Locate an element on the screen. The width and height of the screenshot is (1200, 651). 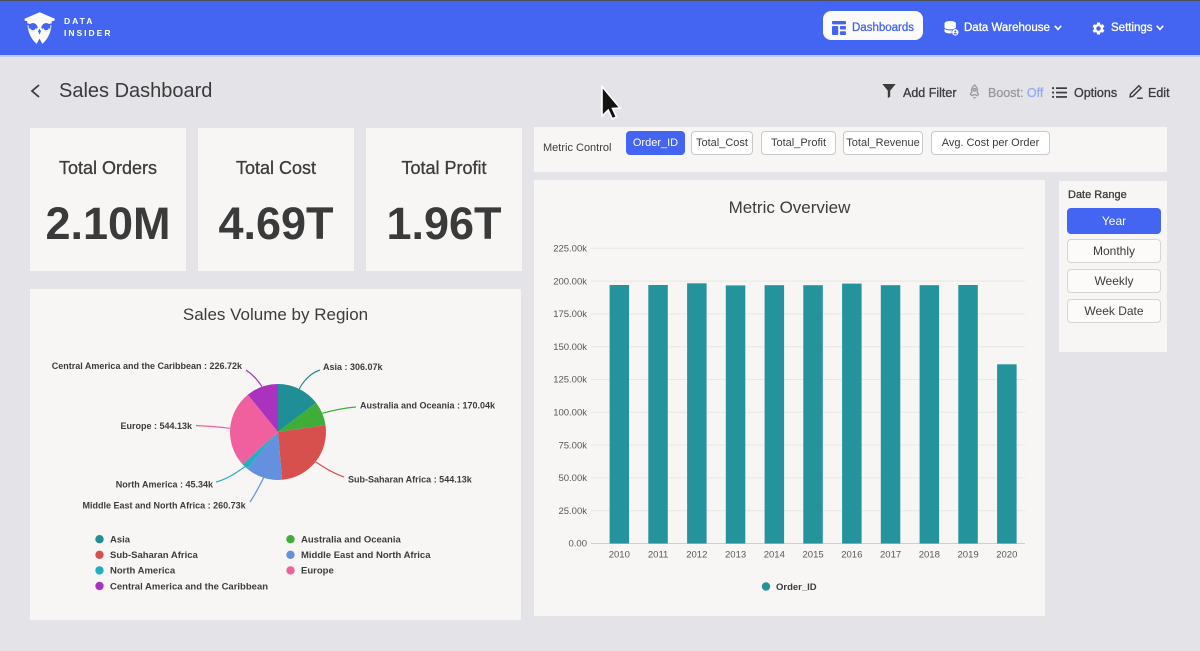
svg-text: Middle East and North Africa is located at coordinates (366, 555).